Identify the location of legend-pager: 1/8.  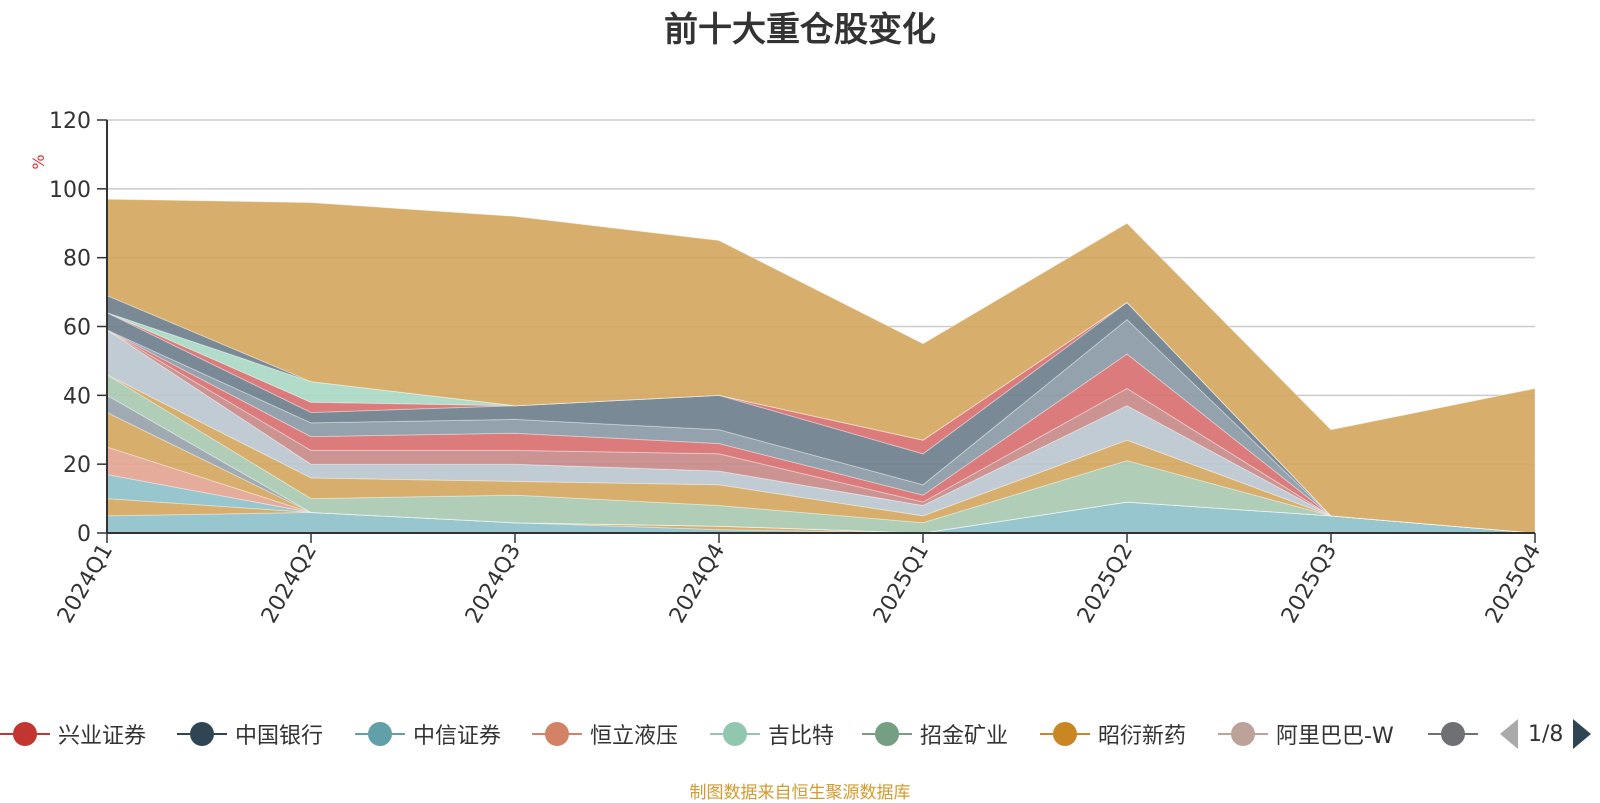
(1546, 734).